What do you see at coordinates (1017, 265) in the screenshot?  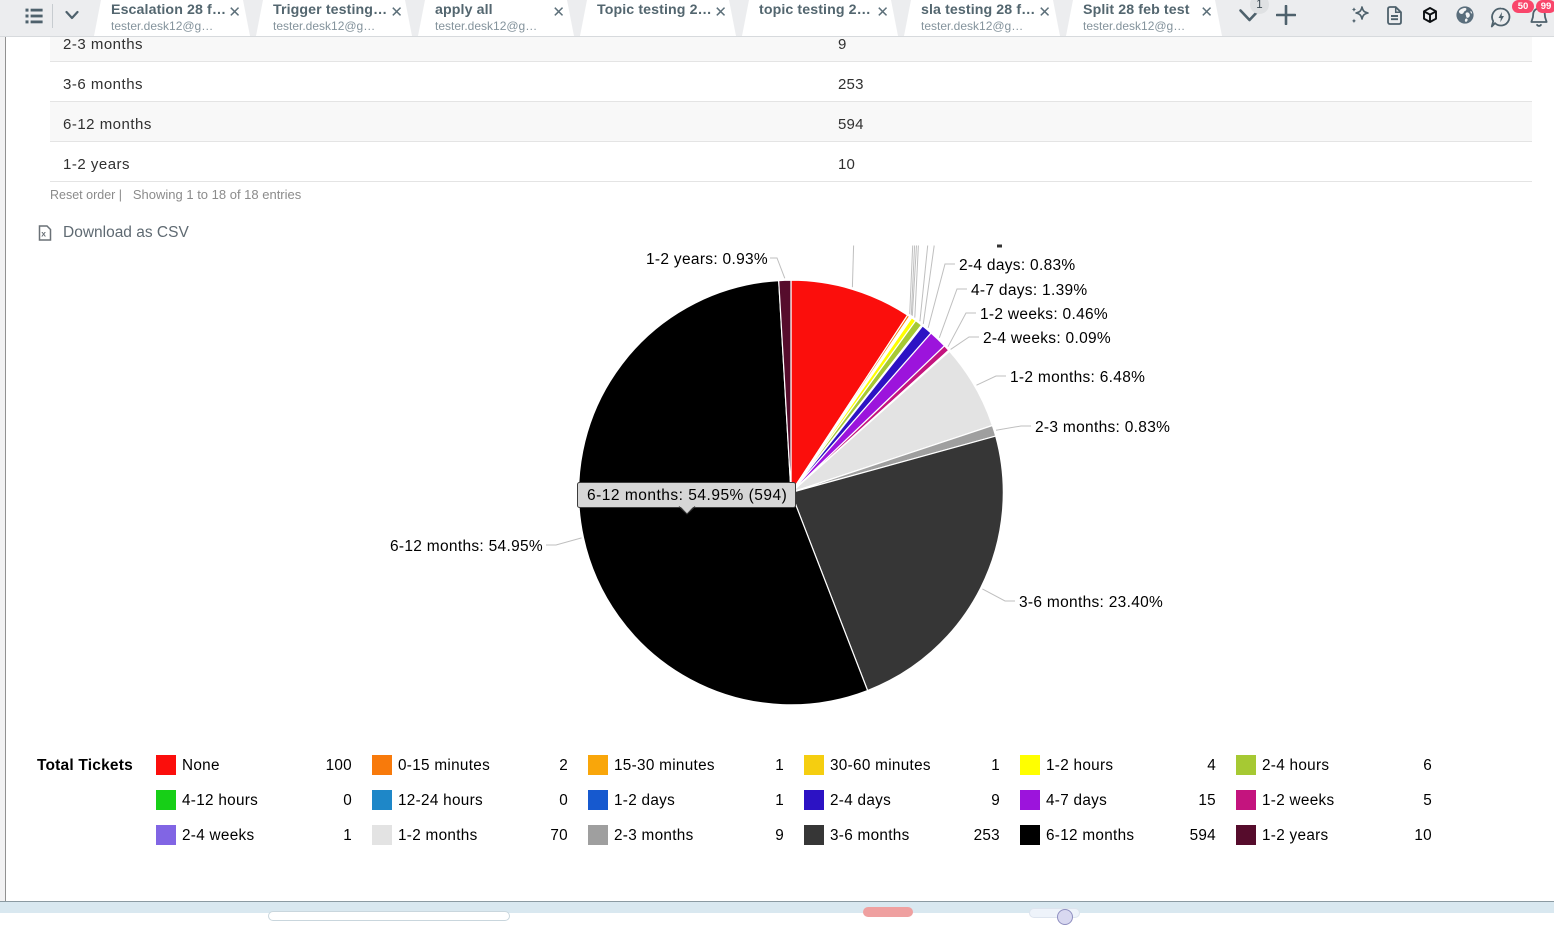 I see `svg-text: 2-4 days: 0.83%` at bounding box center [1017, 265].